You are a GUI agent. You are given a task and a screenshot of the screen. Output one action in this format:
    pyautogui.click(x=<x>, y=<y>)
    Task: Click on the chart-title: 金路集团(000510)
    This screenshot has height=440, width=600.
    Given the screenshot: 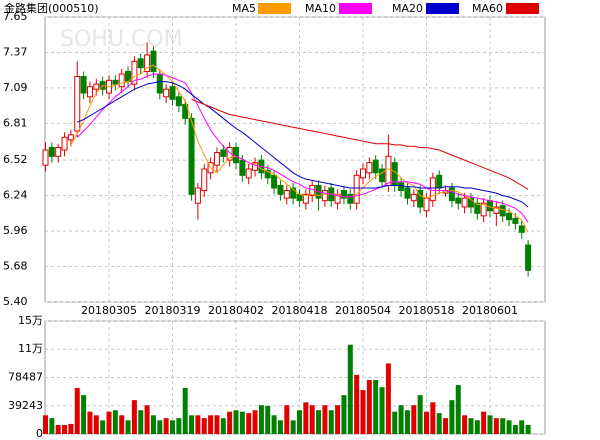 What is the action you would take?
    pyautogui.click(x=51, y=8)
    